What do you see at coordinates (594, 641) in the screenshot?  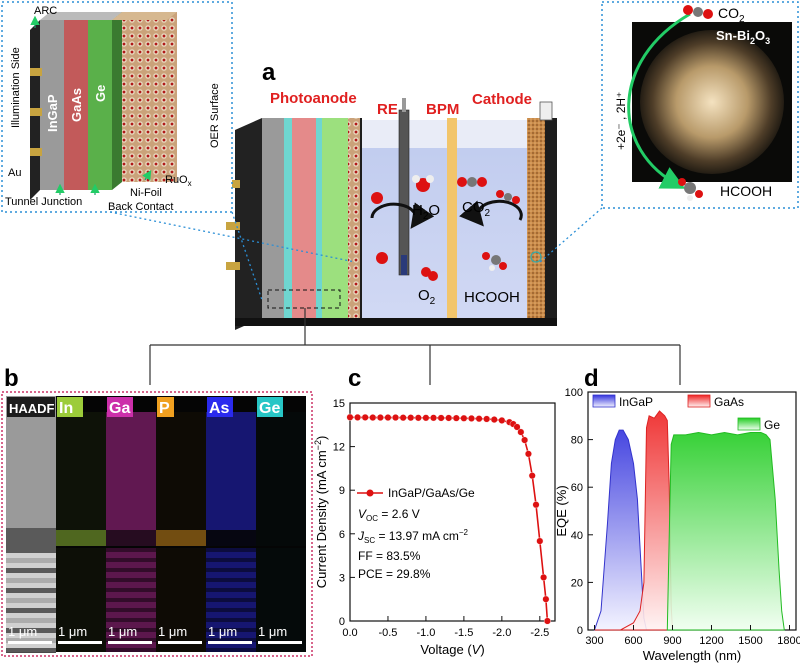 I see `x-tick-label: 300` at bounding box center [594, 641].